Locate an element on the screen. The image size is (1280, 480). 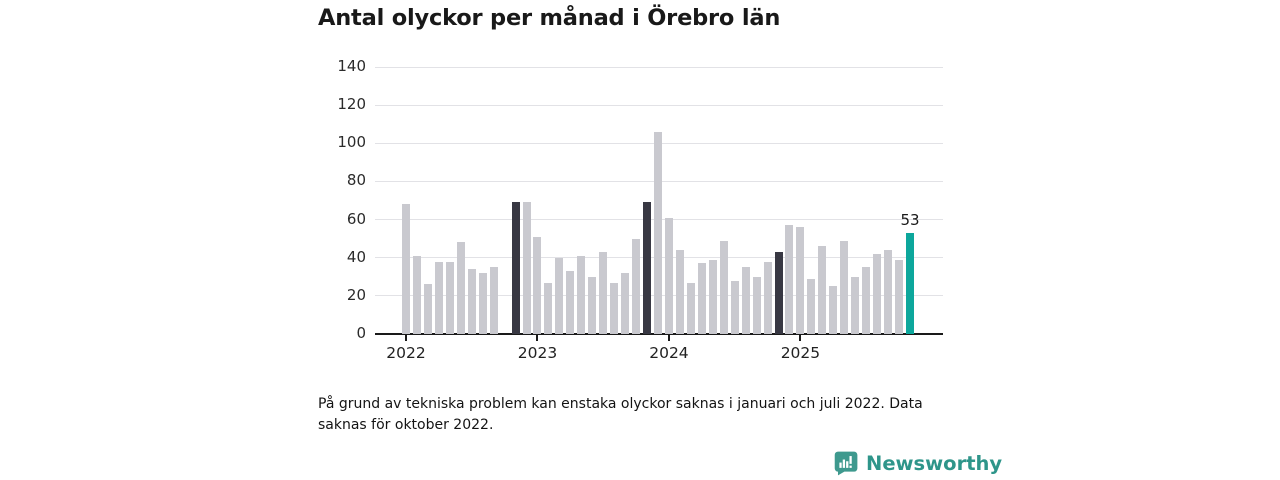
y-axis-label-80: 80 is located at coordinates (356, 180).